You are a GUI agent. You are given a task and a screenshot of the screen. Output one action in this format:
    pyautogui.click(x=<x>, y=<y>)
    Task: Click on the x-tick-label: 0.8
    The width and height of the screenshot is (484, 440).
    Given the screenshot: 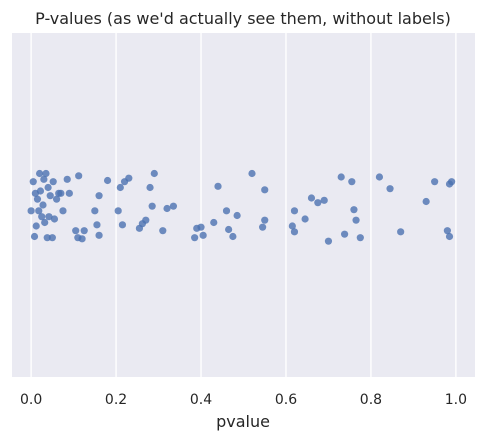 What is the action you would take?
    pyautogui.click(x=371, y=400)
    